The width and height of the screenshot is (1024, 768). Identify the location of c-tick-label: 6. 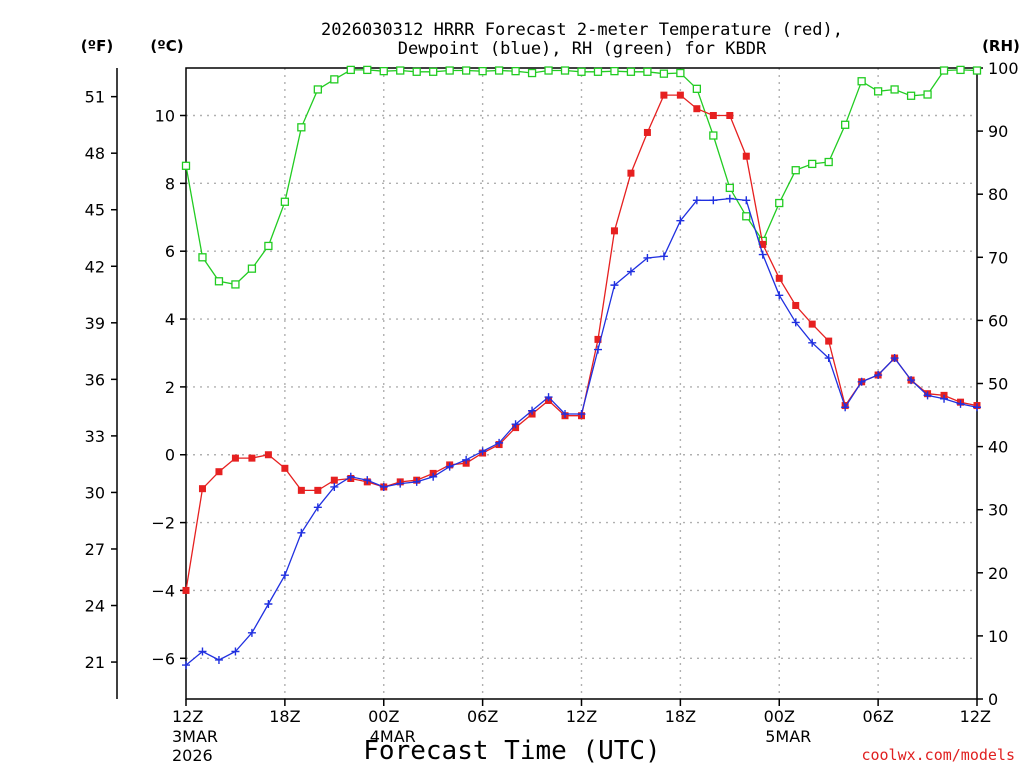
(170, 251).